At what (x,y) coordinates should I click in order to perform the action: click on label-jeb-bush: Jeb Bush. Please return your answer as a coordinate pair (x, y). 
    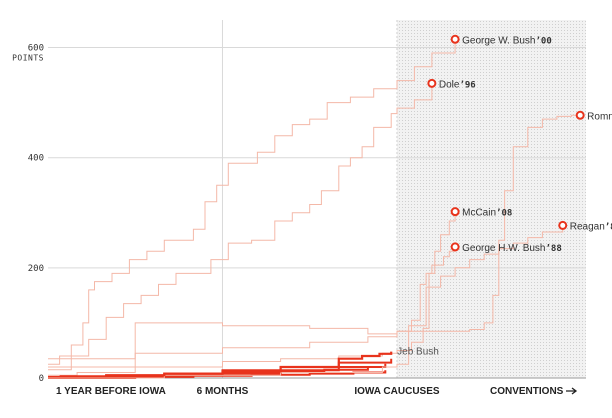
    Looking at the image, I should click on (418, 352).